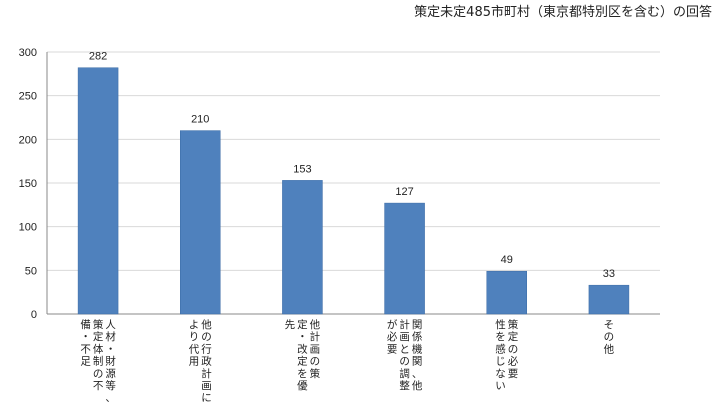 This screenshot has height=409, width=718. Describe the element at coordinates (563, 12) in the screenshot. I see `chart-title: 策定未定485市町村（東京都特別区を含む）の回答` at that location.